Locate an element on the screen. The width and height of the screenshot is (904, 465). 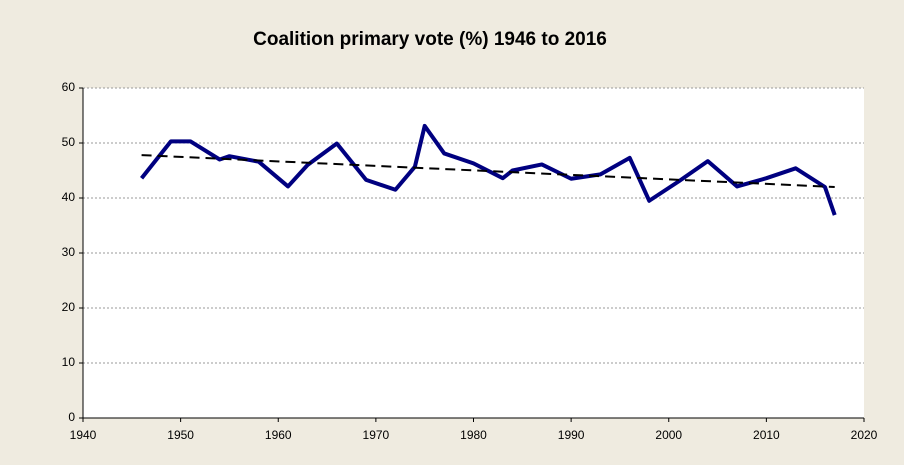
x-tick-label: 1980 is located at coordinates (473, 435).